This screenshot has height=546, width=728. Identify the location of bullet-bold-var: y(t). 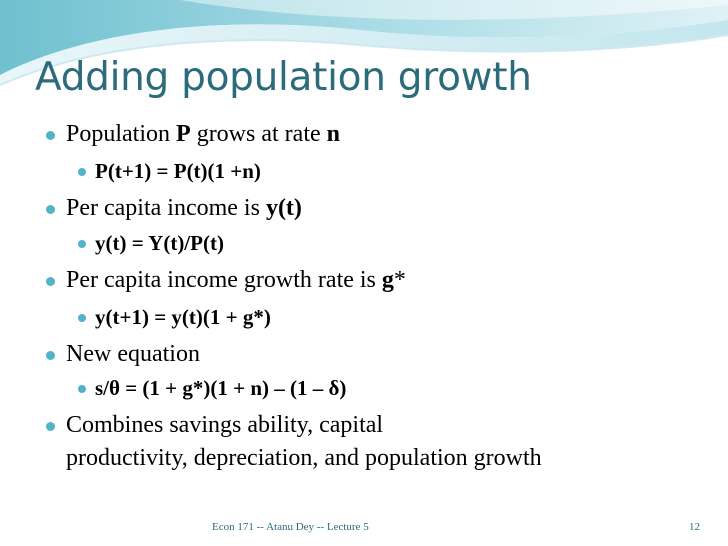
(283, 208).